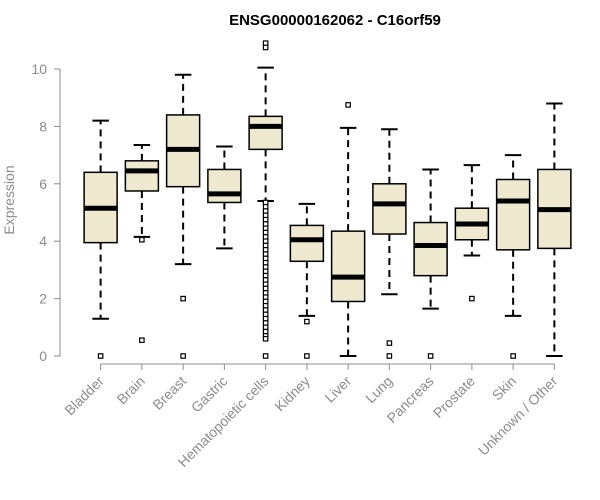  What do you see at coordinates (43, 241) in the screenshot?
I see `y-tick-label: 4` at bounding box center [43, 241].